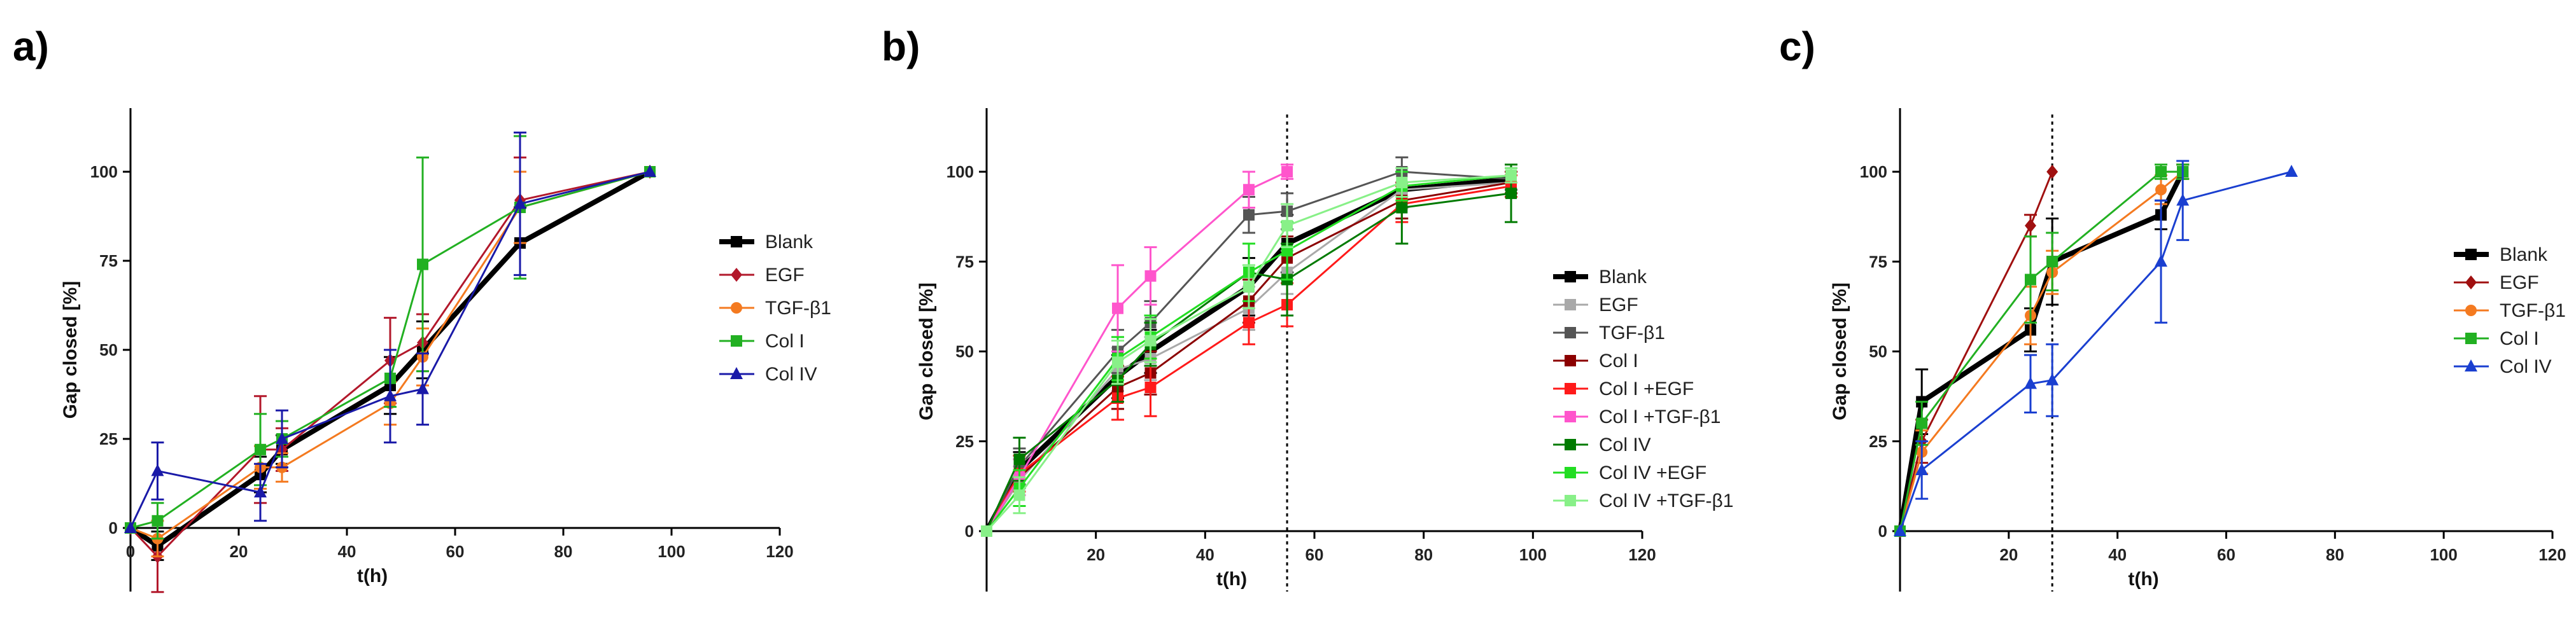  I want to click on panel-label: c), so click(1797, 46).